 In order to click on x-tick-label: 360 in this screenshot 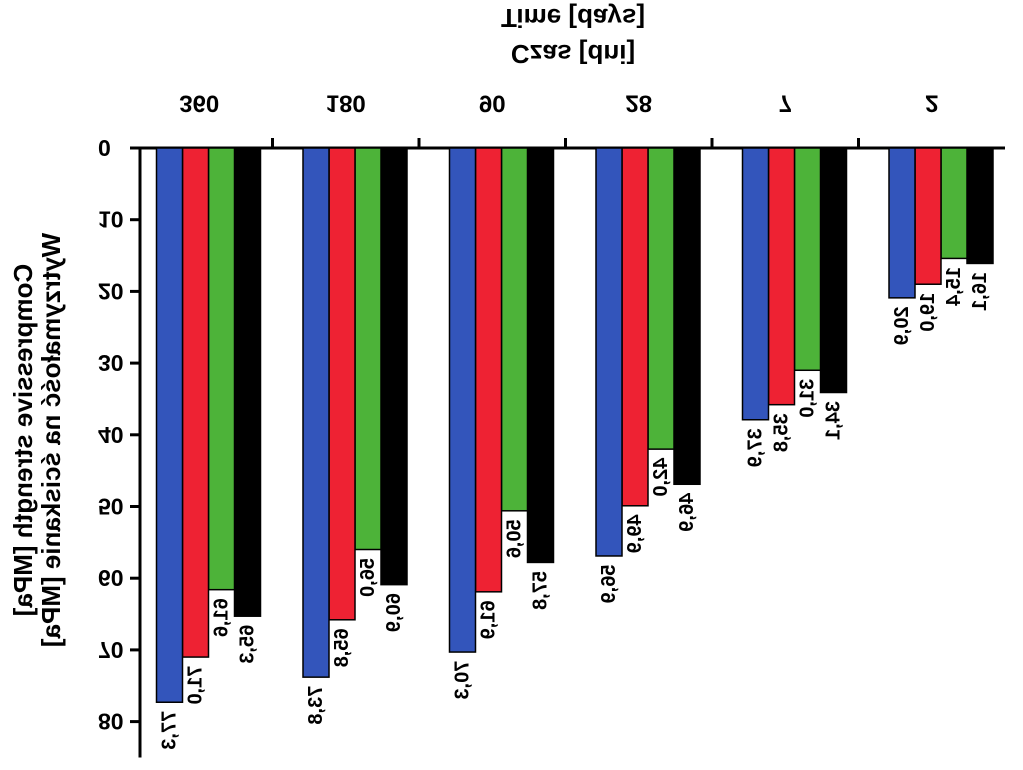, I will do `click(199, 103)`.